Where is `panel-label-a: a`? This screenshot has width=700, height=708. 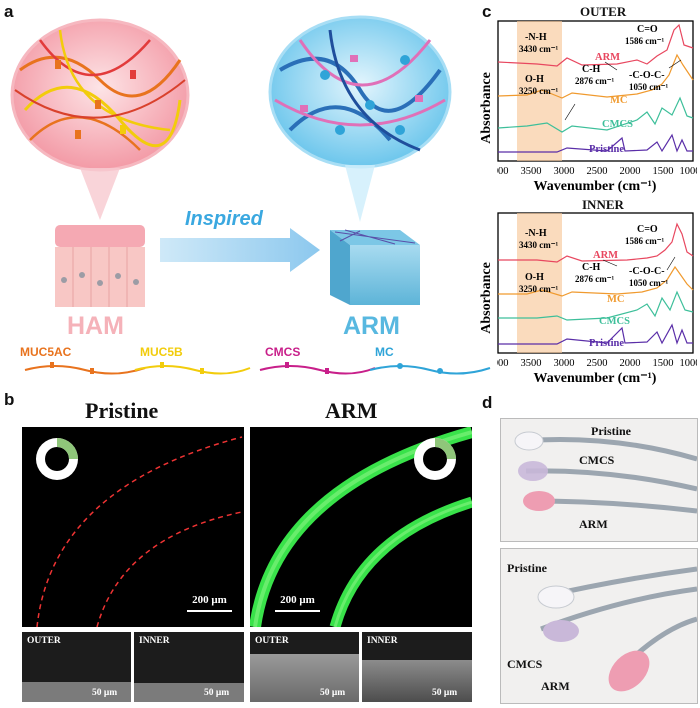
panel-label-a: a is located at coordinates (9, 11).